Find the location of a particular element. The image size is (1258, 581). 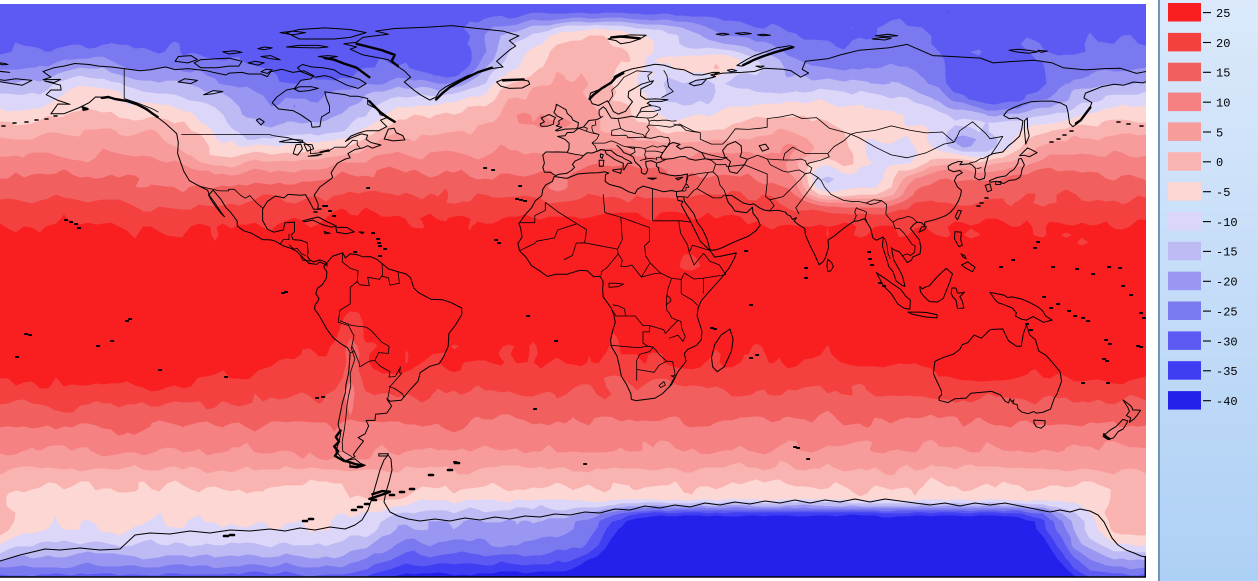

svg-text: -35 is located at coordinates (1227, 372).